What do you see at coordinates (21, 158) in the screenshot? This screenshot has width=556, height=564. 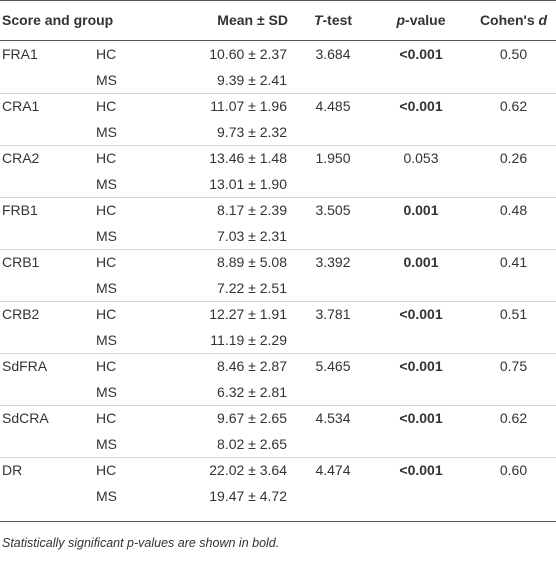 I see `score-name: CRA2` at bounding box center [21, 158].